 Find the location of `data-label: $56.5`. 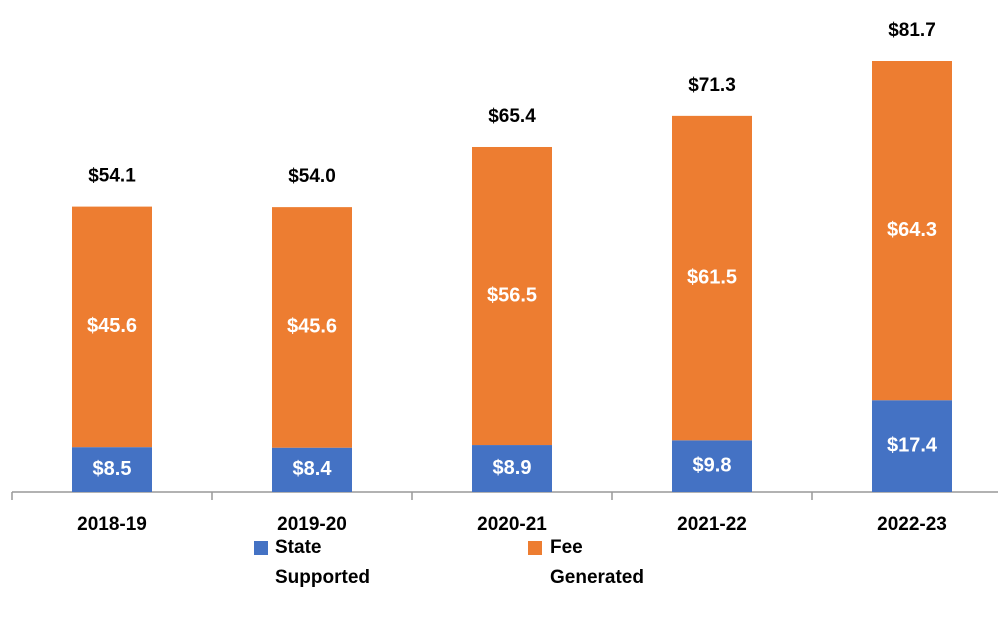

data-label: $56.5 is located at coordinates (512, 295).